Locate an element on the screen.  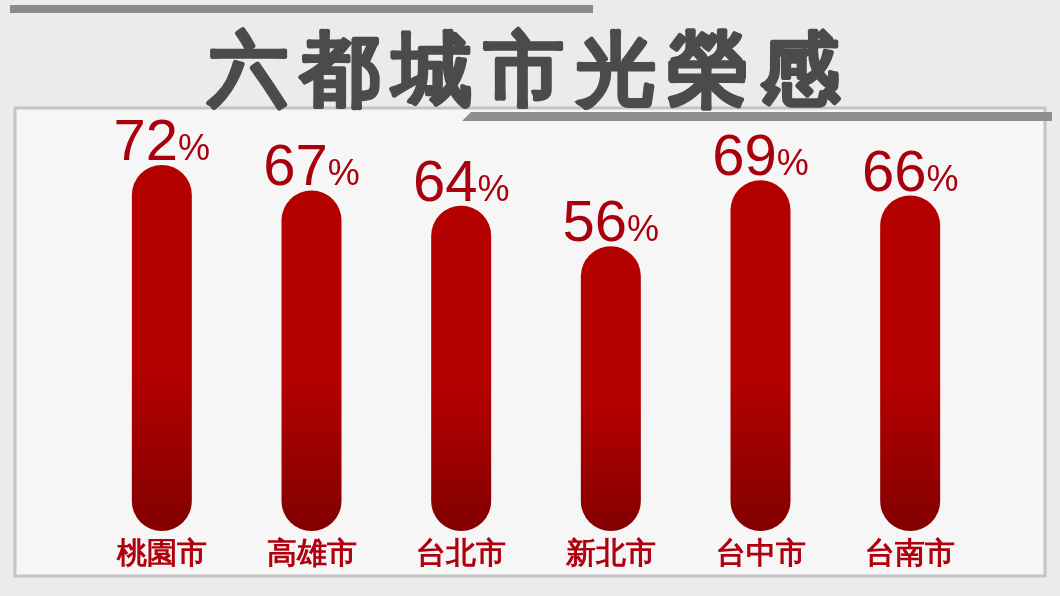
value-label: 64% is located at coordinates (461, 180).